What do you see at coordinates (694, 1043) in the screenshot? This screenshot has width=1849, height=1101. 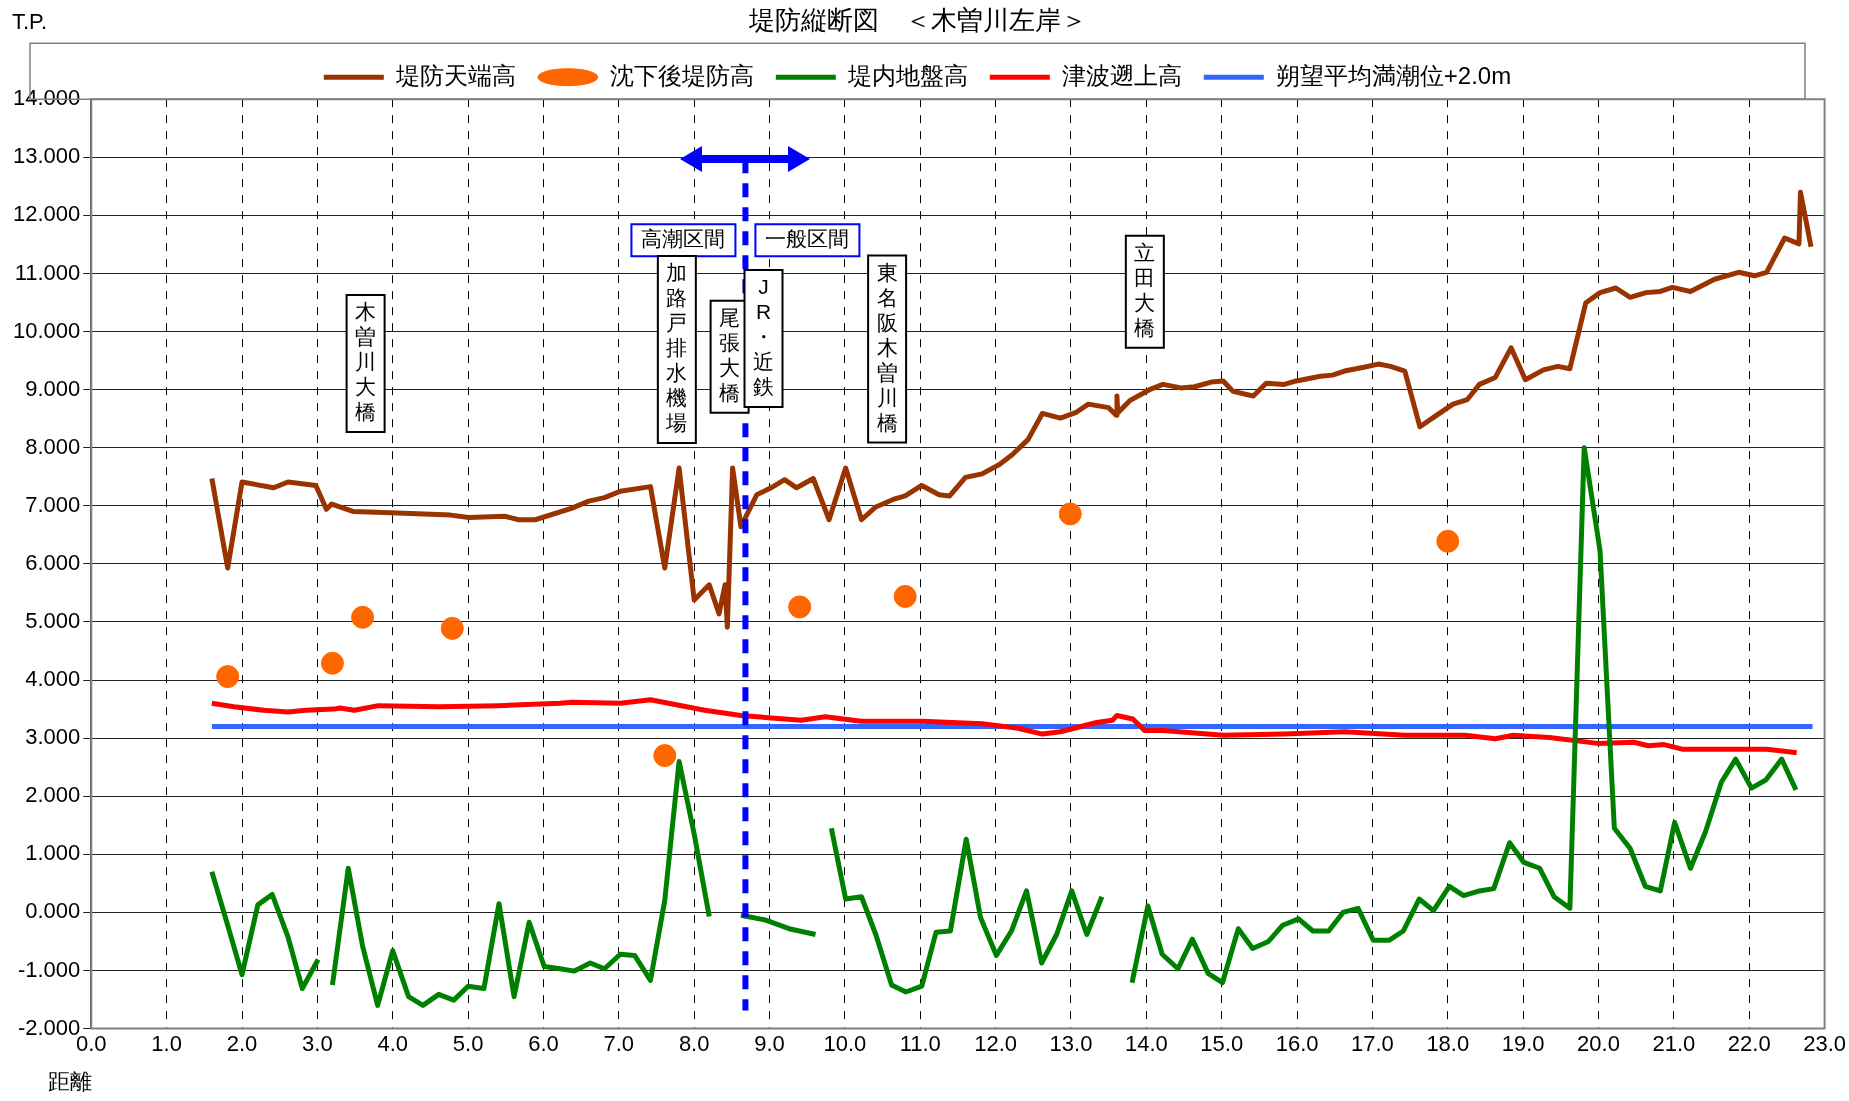 I see `x-tick-label: 8.0` at bounding box center [694, 1043].